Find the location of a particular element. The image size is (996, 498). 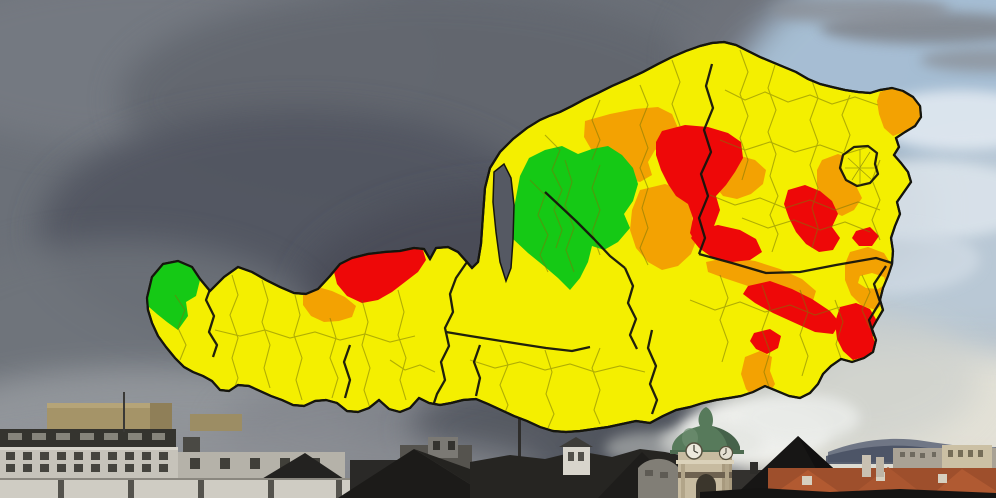

region-red-styria-small is located at coordinates (765, 341).